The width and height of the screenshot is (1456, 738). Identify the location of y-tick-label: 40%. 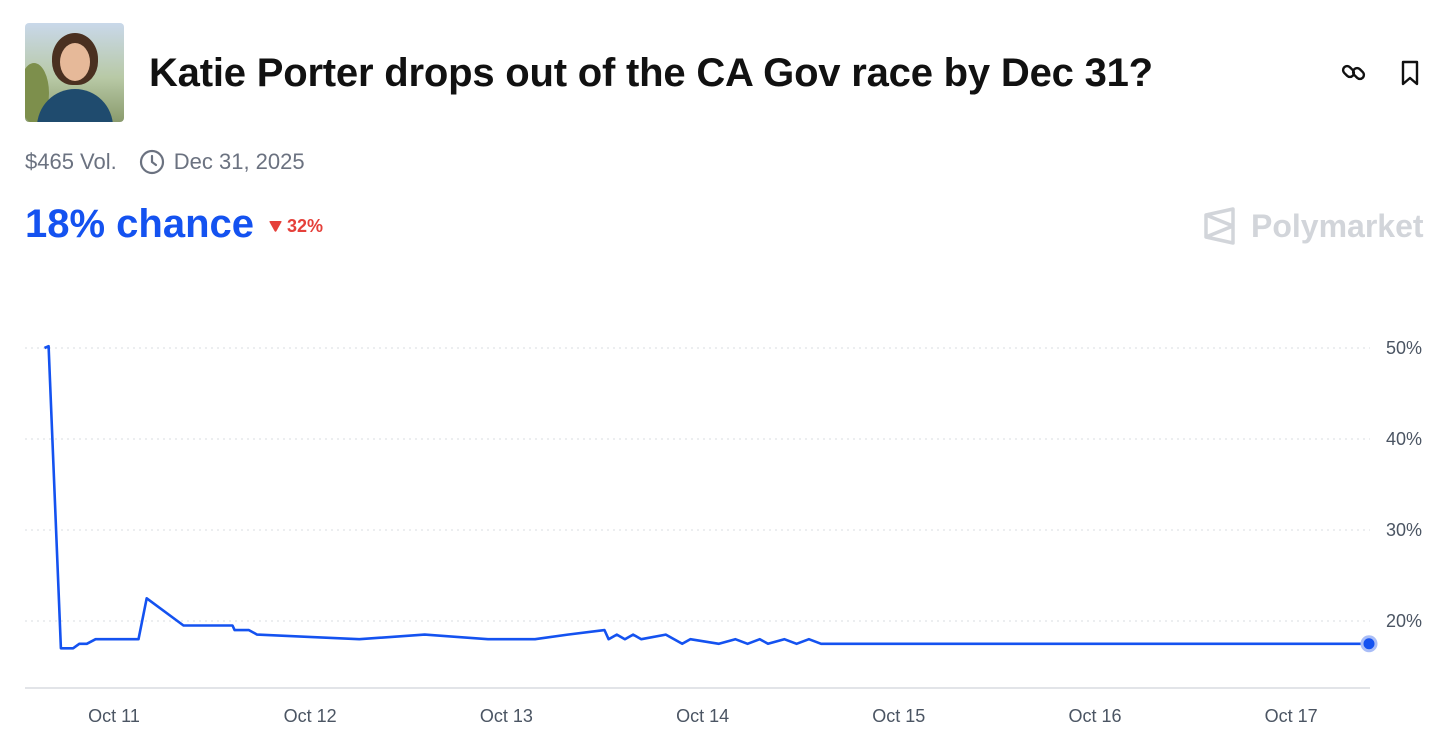
(1404, 439).